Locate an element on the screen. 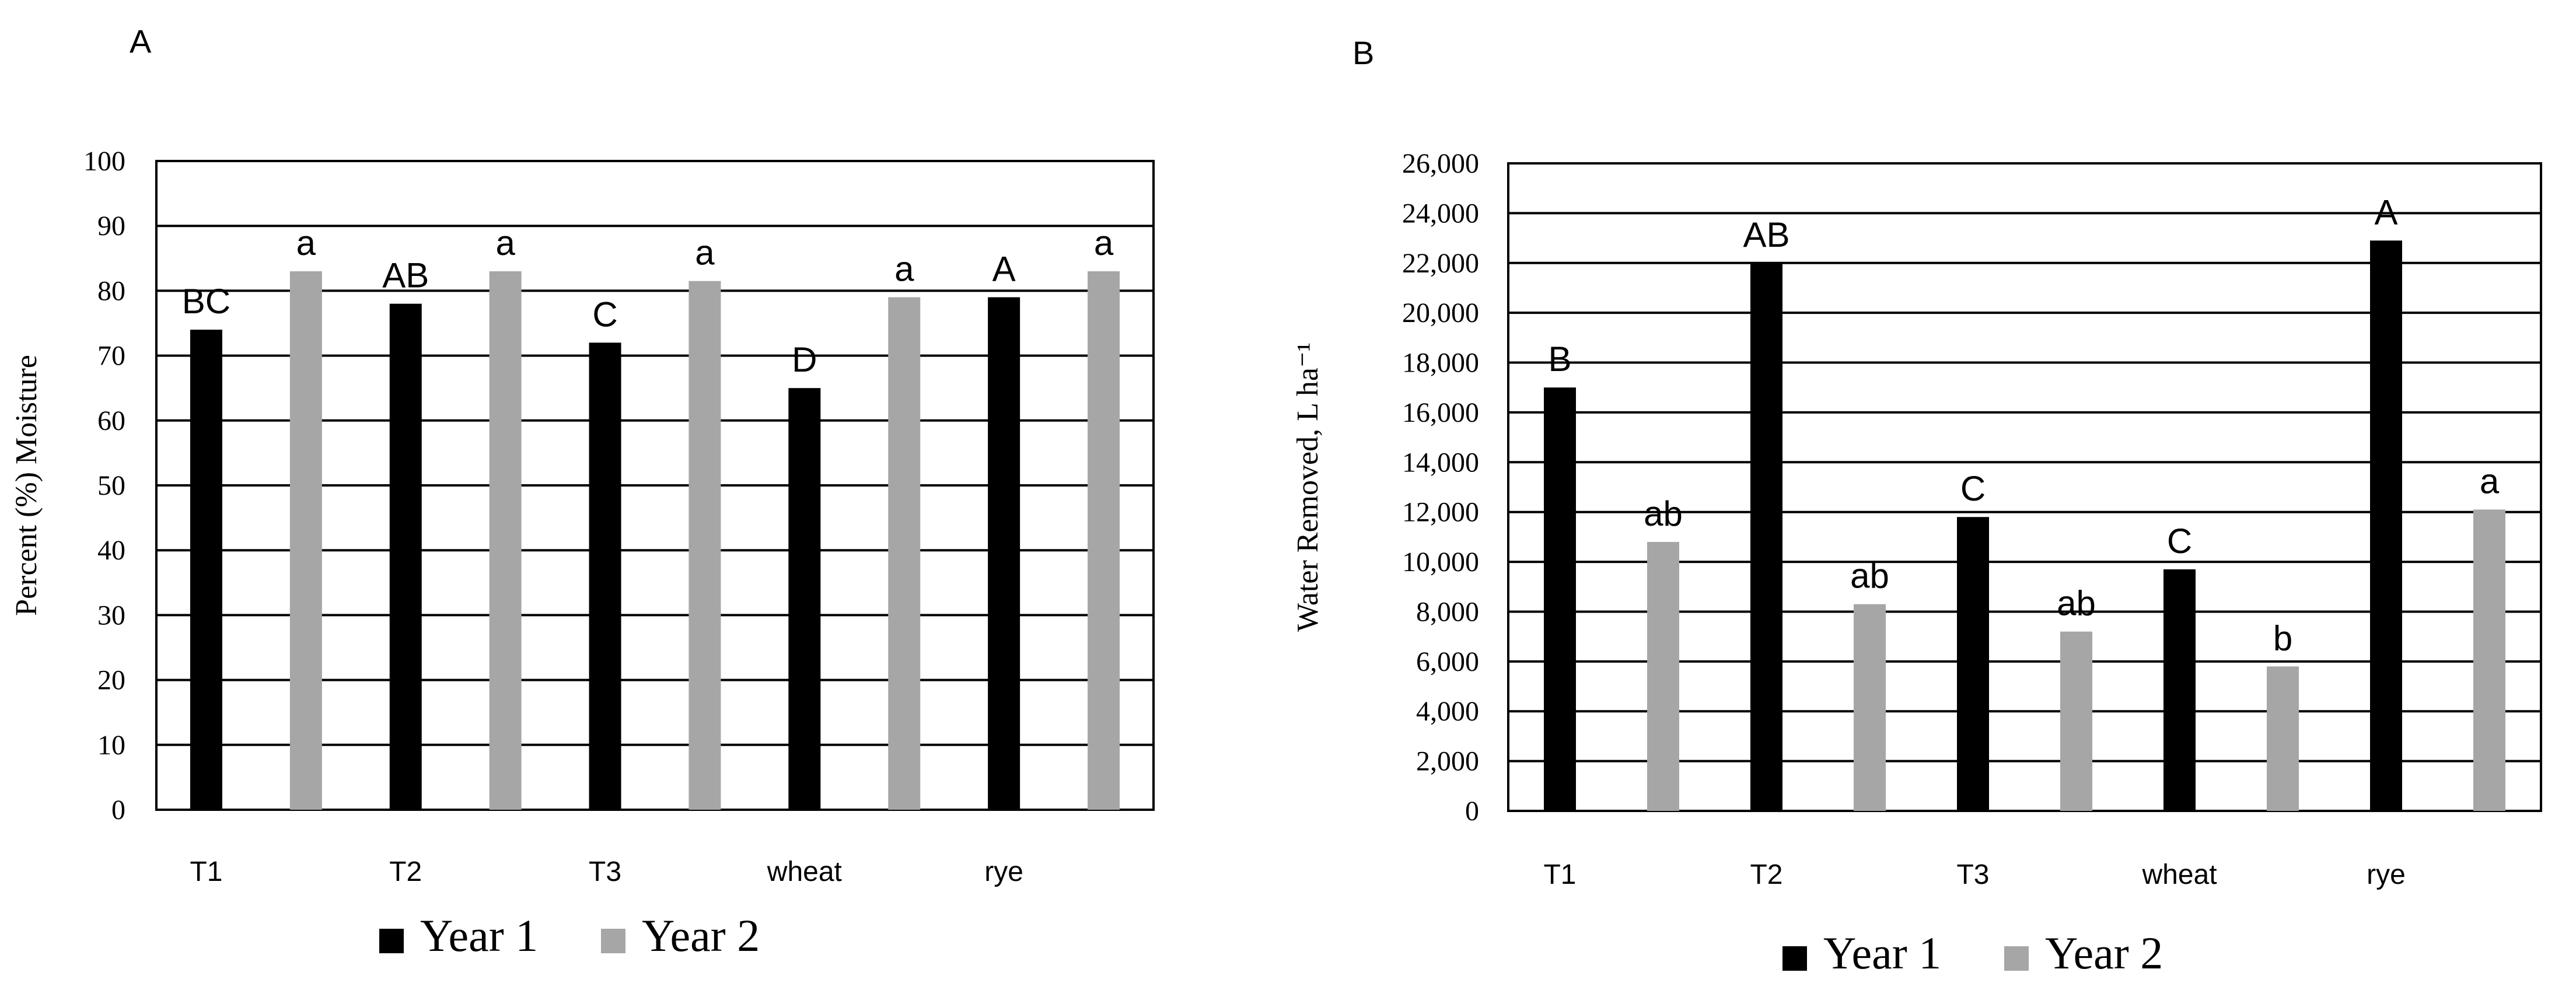  panel-a-y-tick-label: 100 is located at coordinates (104, 161).